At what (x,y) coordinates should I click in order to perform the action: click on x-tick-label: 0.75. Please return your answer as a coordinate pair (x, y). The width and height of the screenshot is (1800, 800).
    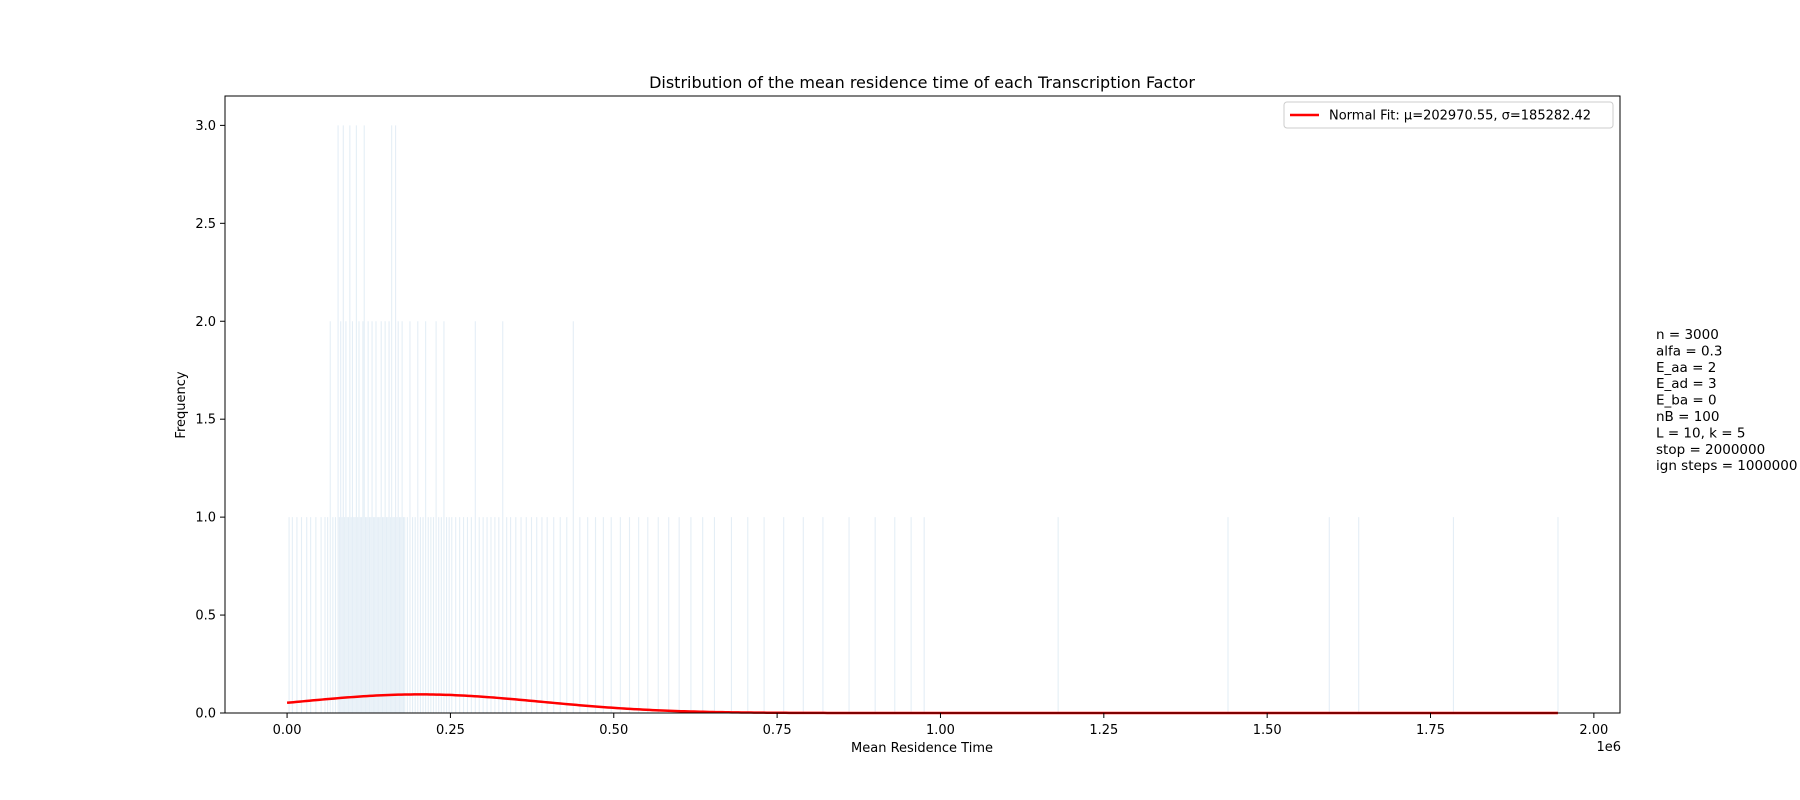
    Looking at the image, I should click on (777, 730).